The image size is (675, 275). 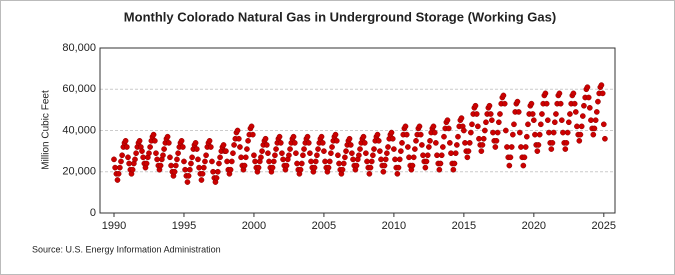 What do you see at coordinates (604, 226) in the screenshot?
I see `x-tick-label: 2025` at bounding box center [604, 226].